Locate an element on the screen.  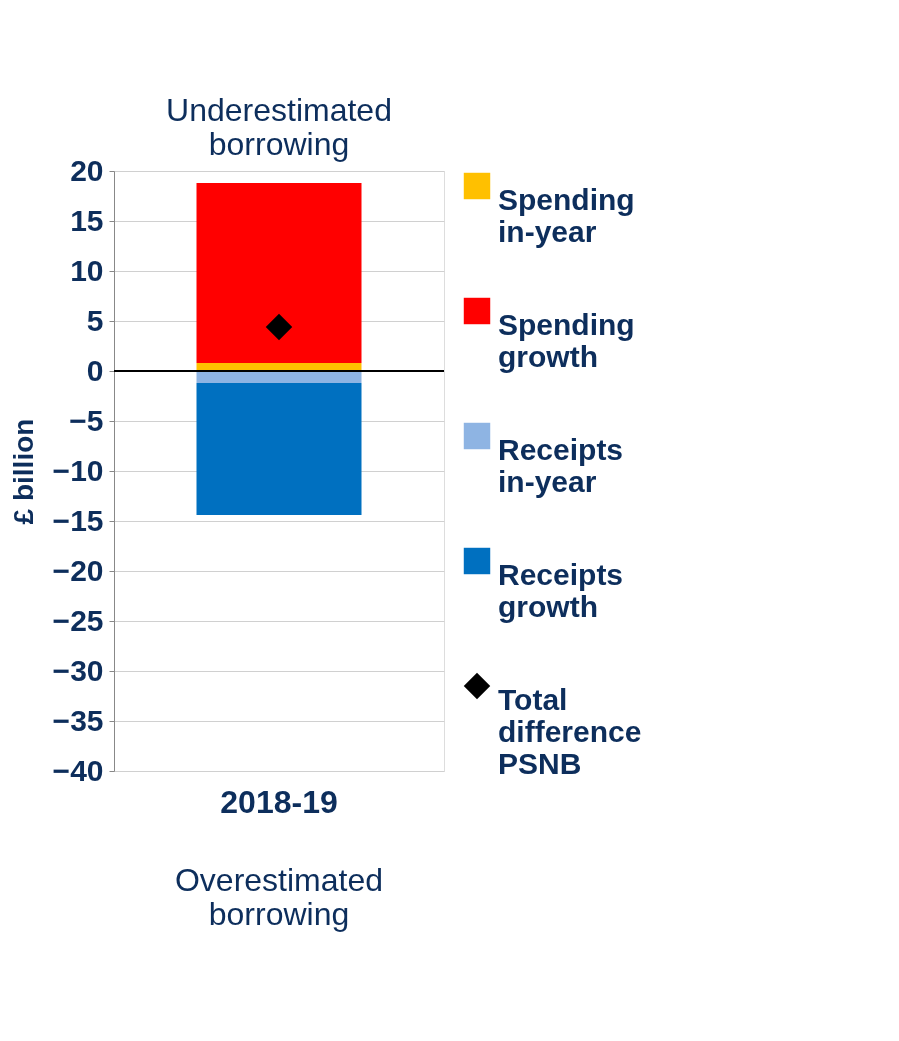
x-tick-label: 2018-19 is located at coordinates (279, 801).